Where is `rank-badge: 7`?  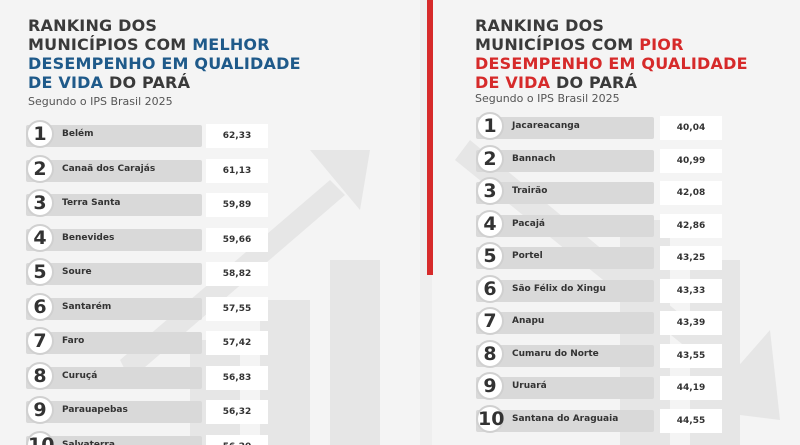 rank-badge: 7 is located at coordinates (40, 341).